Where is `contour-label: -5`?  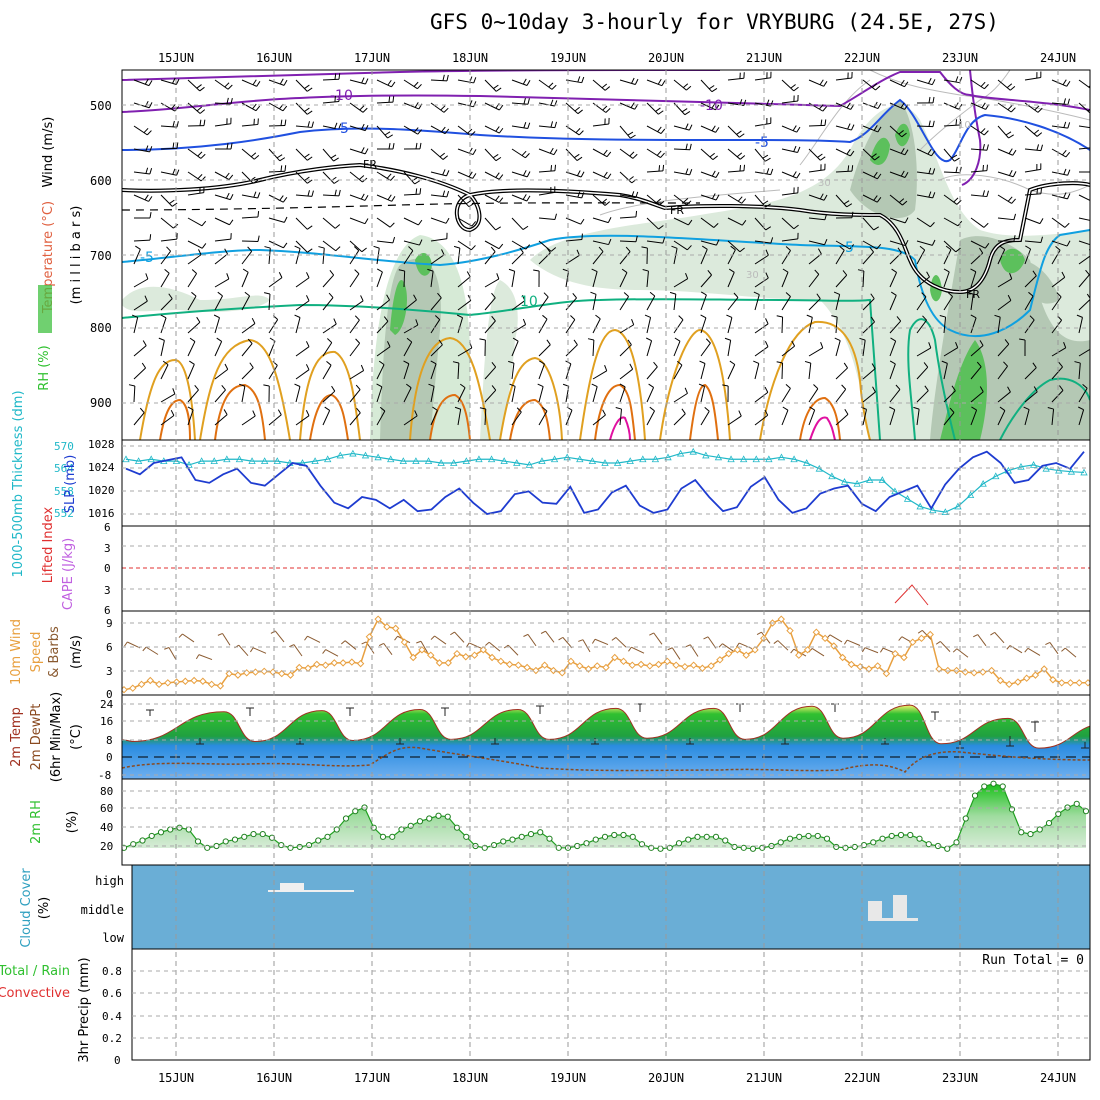
contour-label: -5 is located at coordinates (762, 143).